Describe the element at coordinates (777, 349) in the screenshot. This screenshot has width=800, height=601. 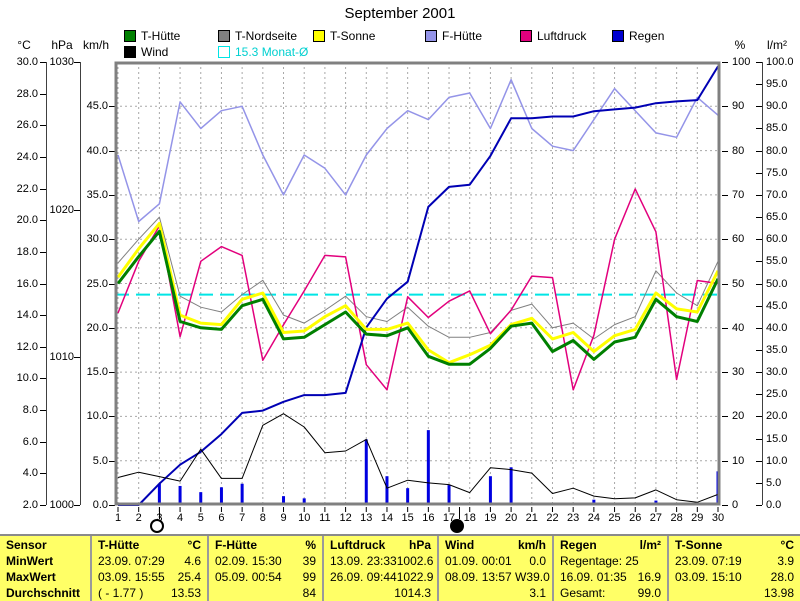
I see `y-label-lm2: 35.0` at that location.